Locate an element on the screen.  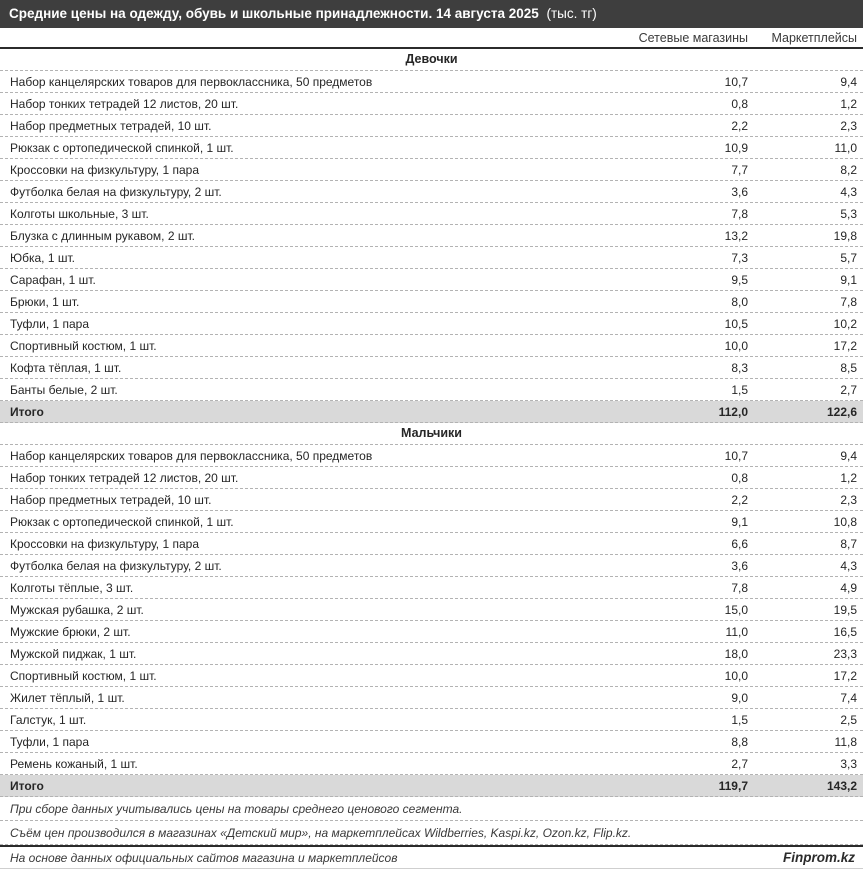
chain-stores-column-header: Сетевые магазины is located at coordinates (693, 37).